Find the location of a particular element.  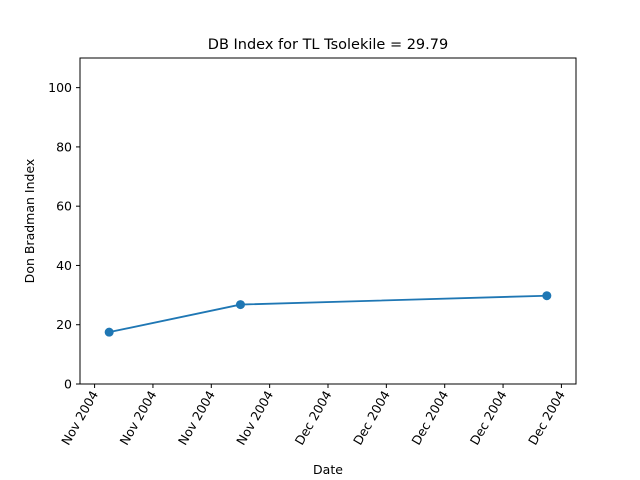

chart-title: DB Index for TL Tsolekile = 29.79 is located at coordinates (328, 45).